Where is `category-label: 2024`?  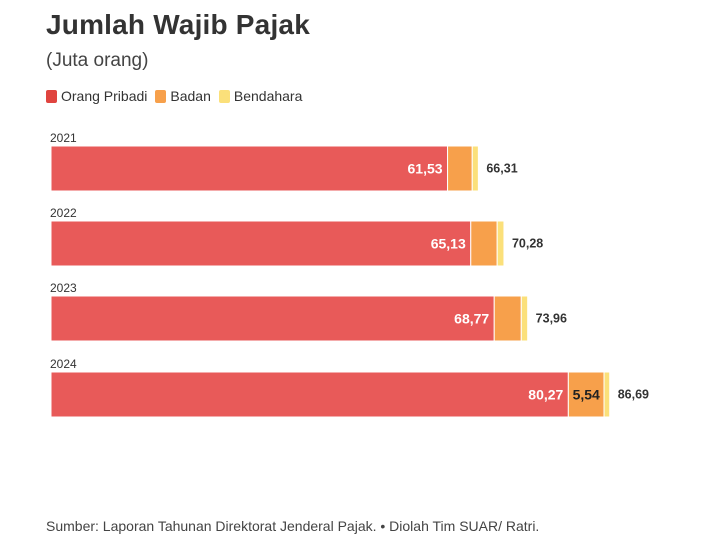 category-label: 2024 is located at coordinates (63, 364).